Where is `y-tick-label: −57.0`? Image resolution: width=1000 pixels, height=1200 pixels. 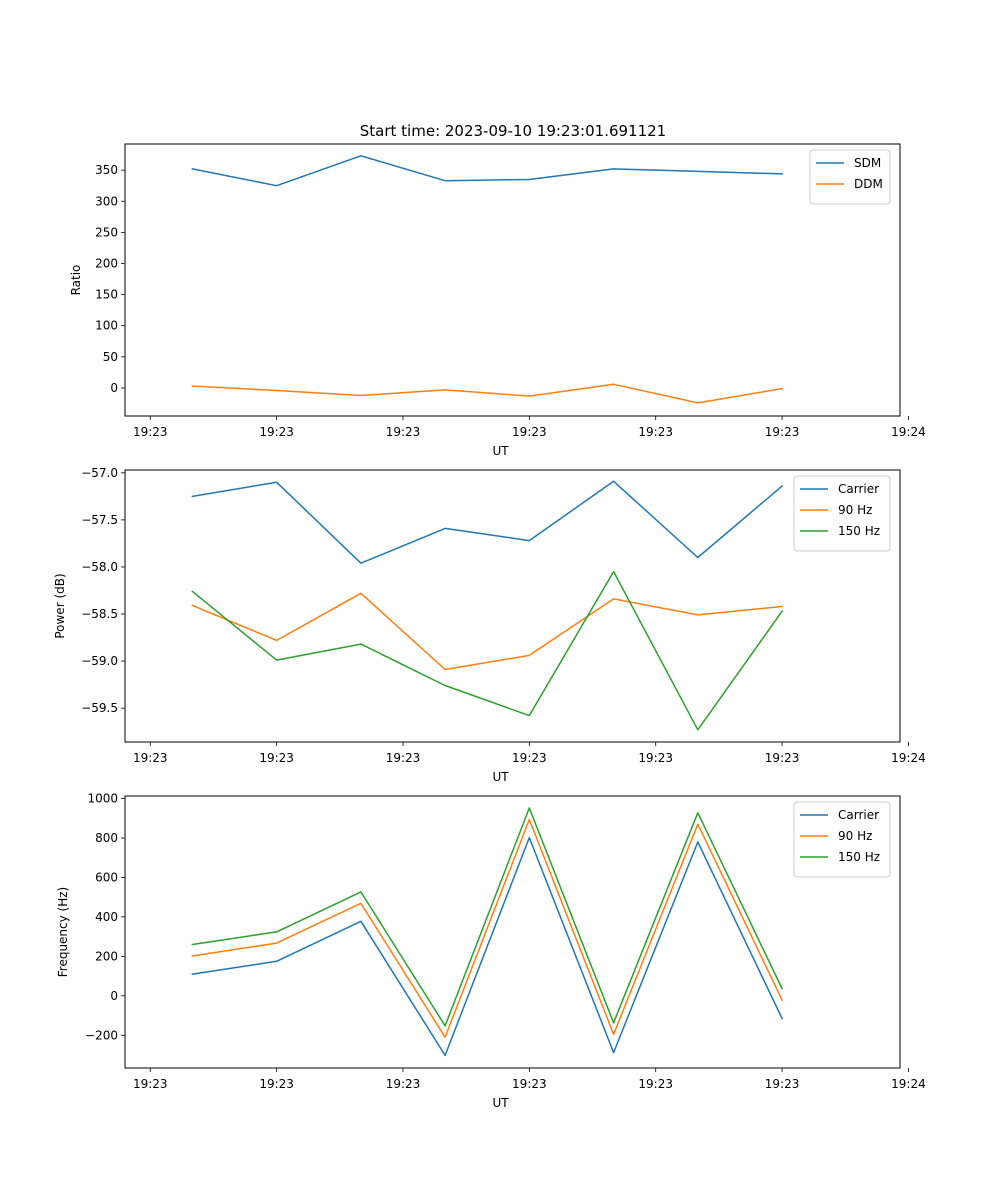
y-tick-label: −57.0 is located at coordinates (99, 473).